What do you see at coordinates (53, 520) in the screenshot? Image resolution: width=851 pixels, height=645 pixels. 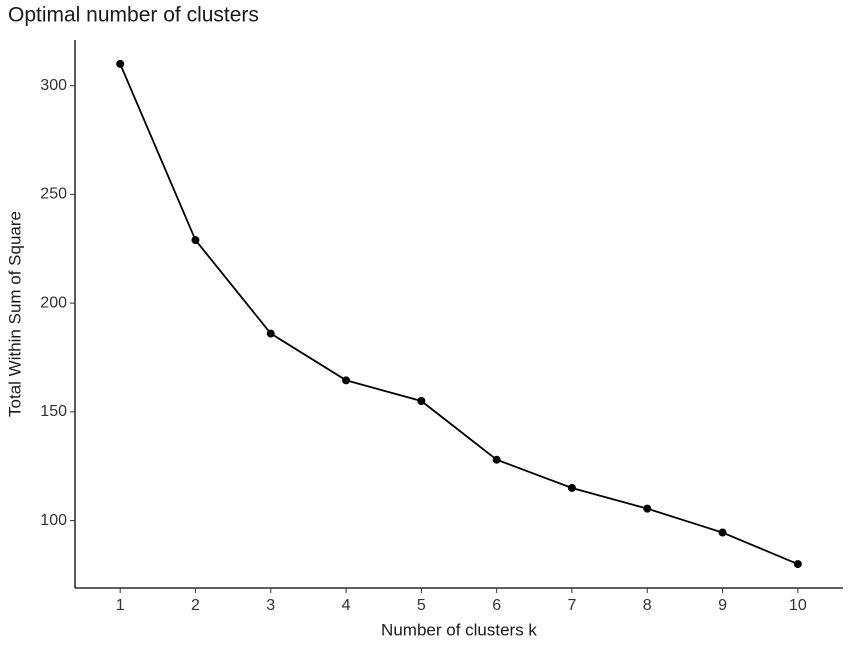 I see `y-tick-label: 100` at bounding box center [53, 520].